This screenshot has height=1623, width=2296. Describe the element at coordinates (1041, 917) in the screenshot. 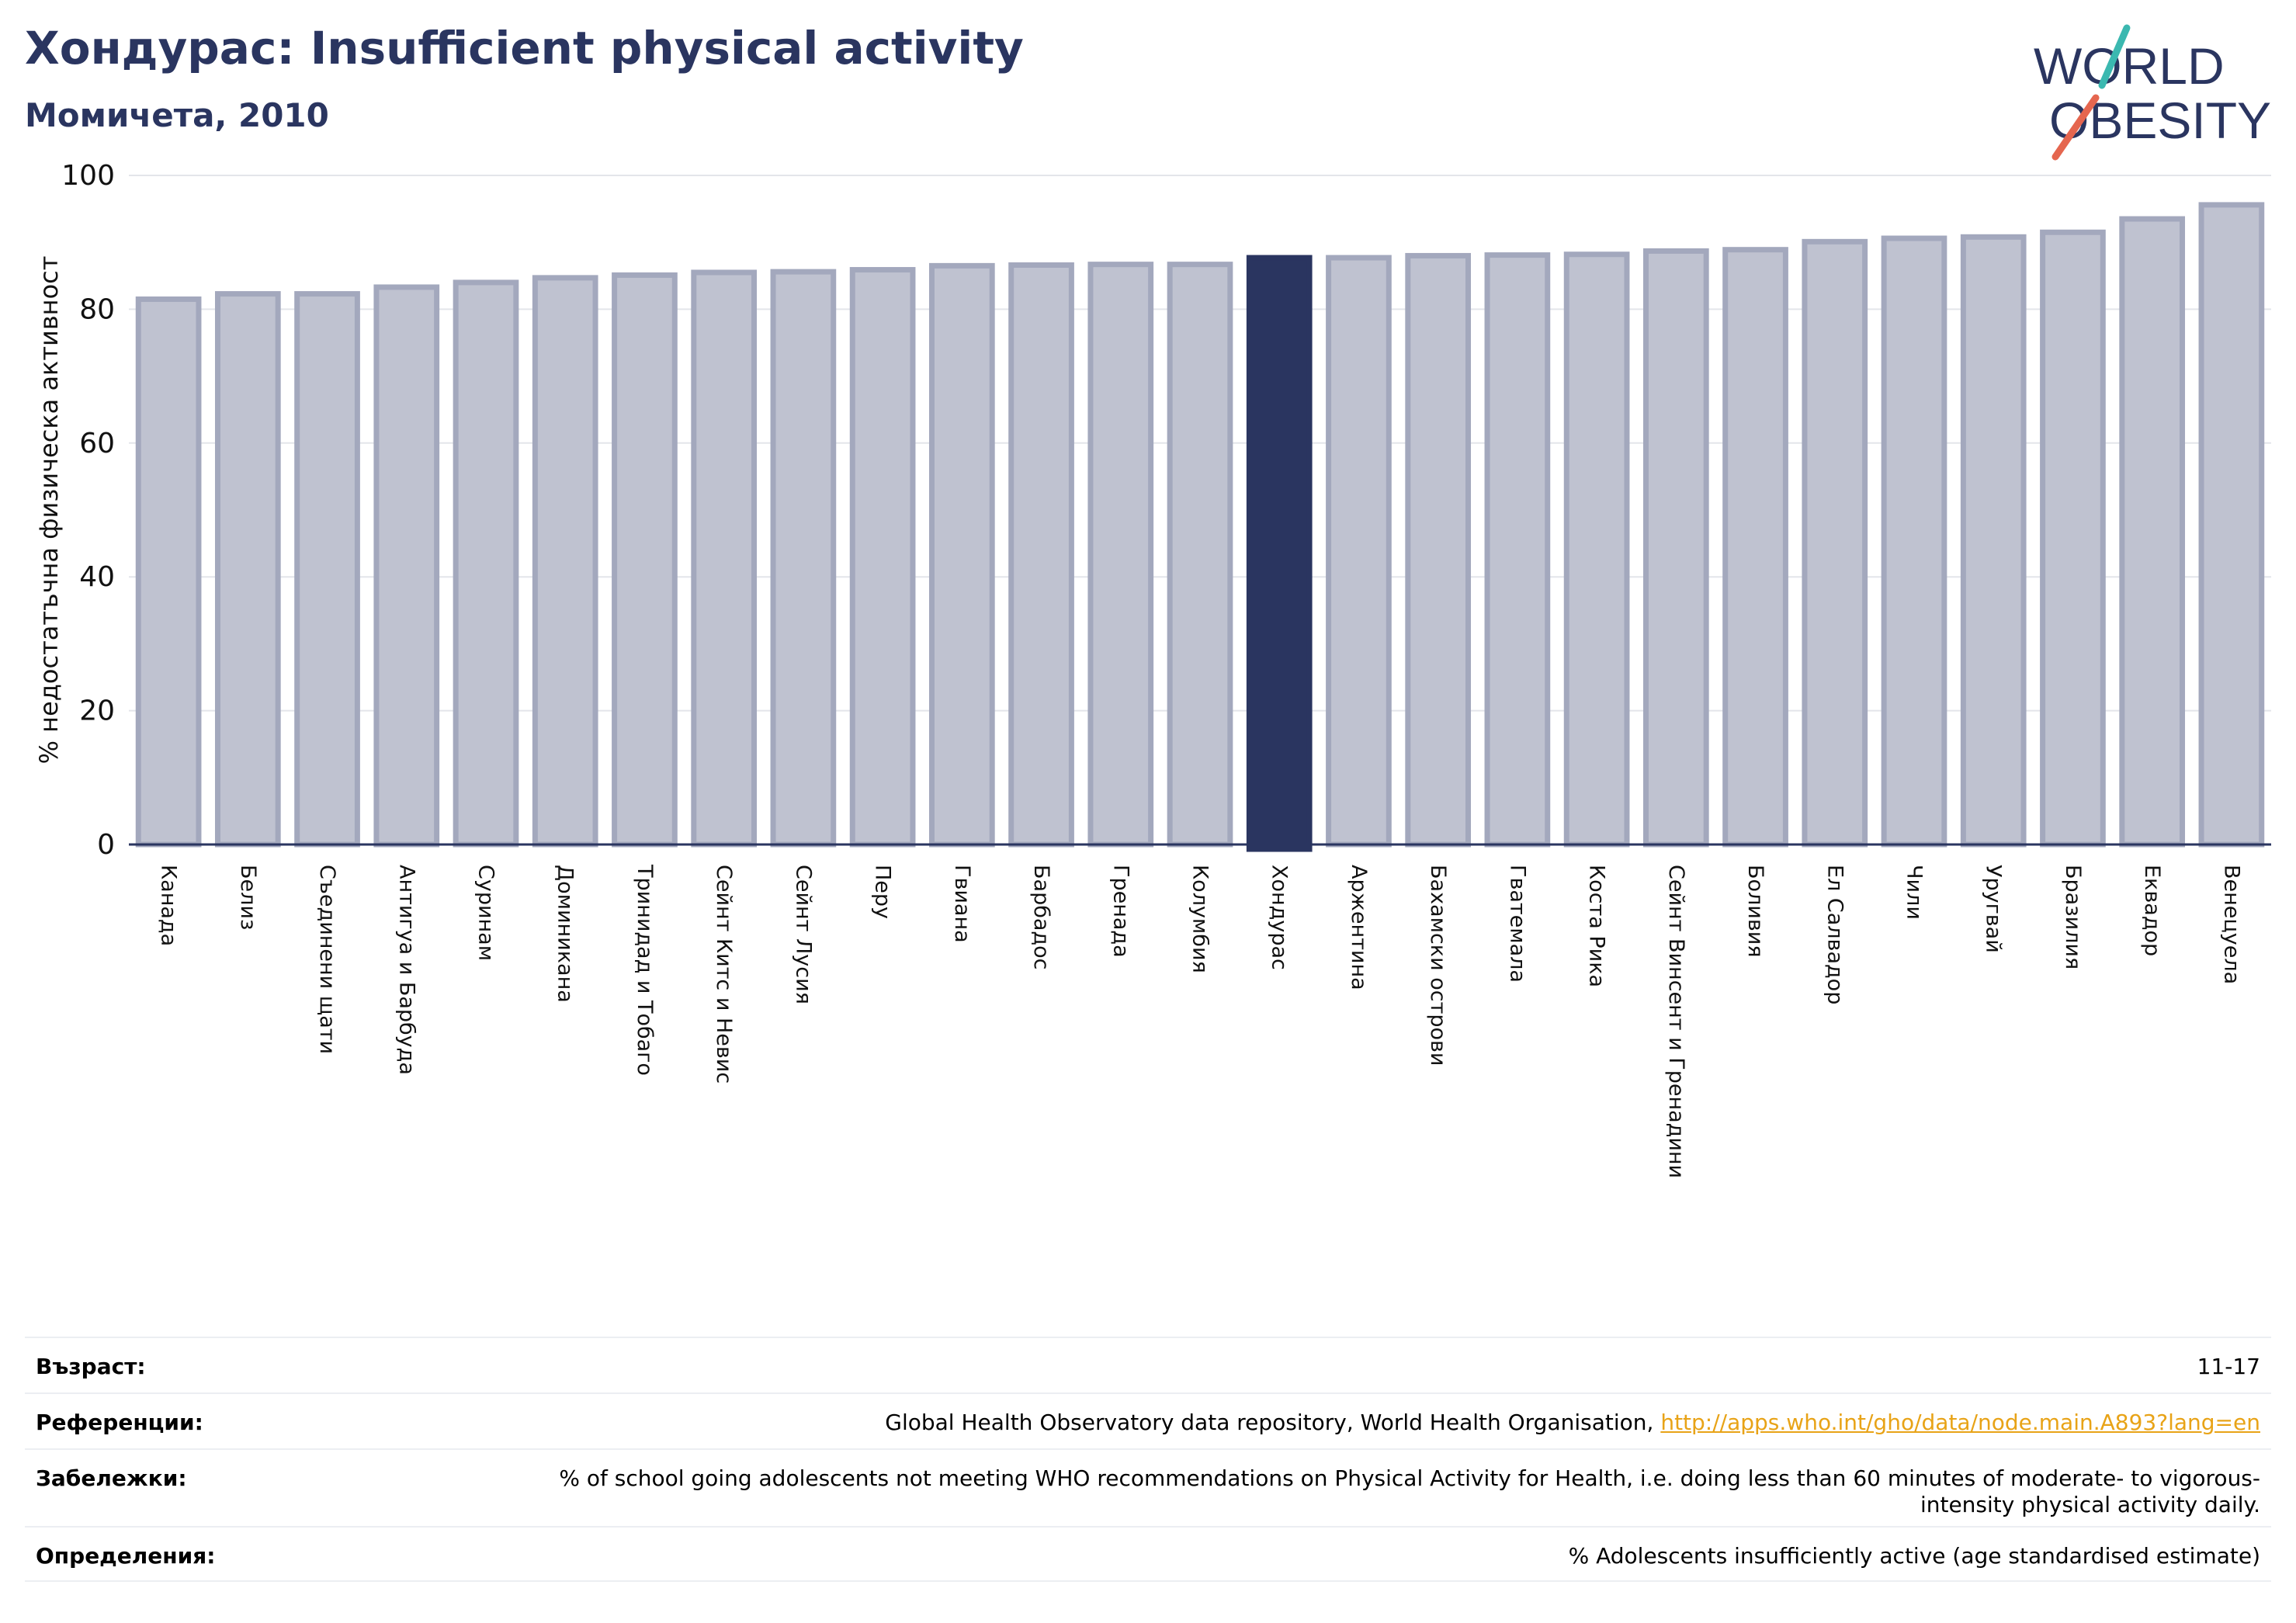

I see `x-tick-label: Барбадос` at that location.